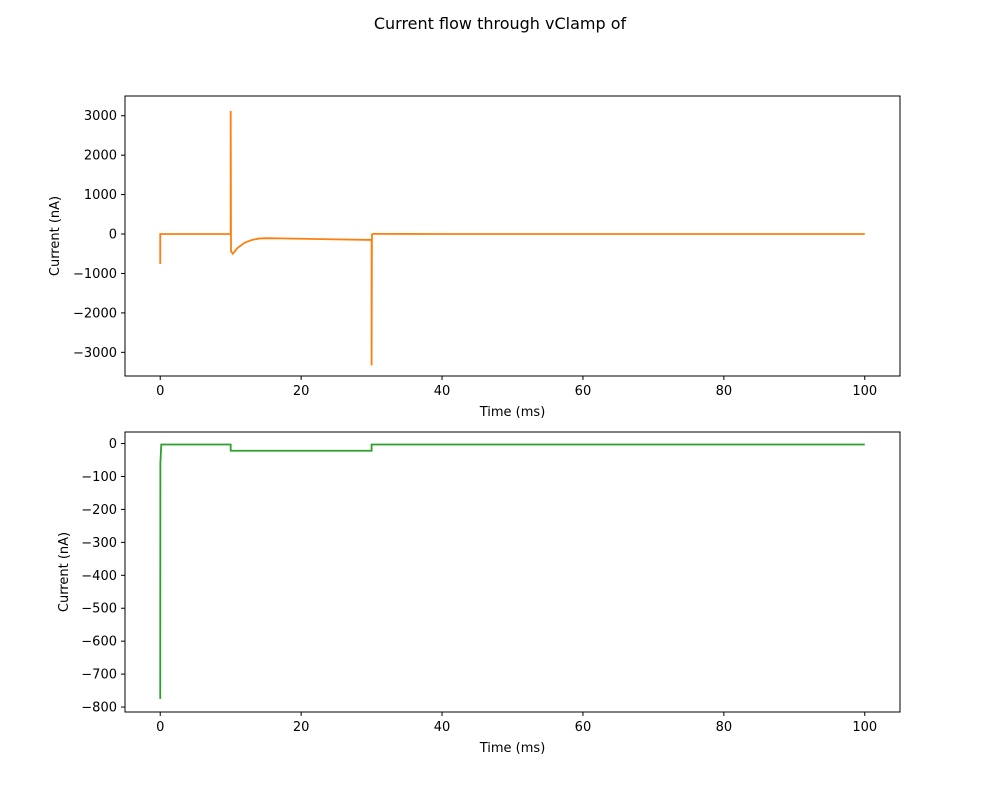 The height and width of the screenshot is (800, 1000). I want to click on figure-title: Current flow through vClamp of, so click(500, 23).